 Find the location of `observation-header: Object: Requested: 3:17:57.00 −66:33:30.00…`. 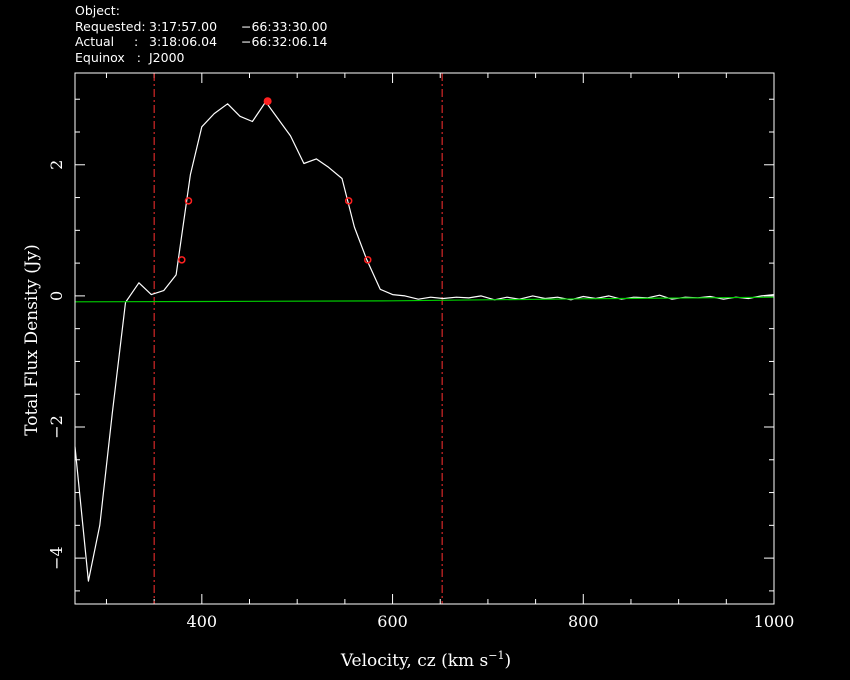

observation-header: Object: Requested: 3:17:57.00 −66:33:30.00… is located at coordinates (201, 34).